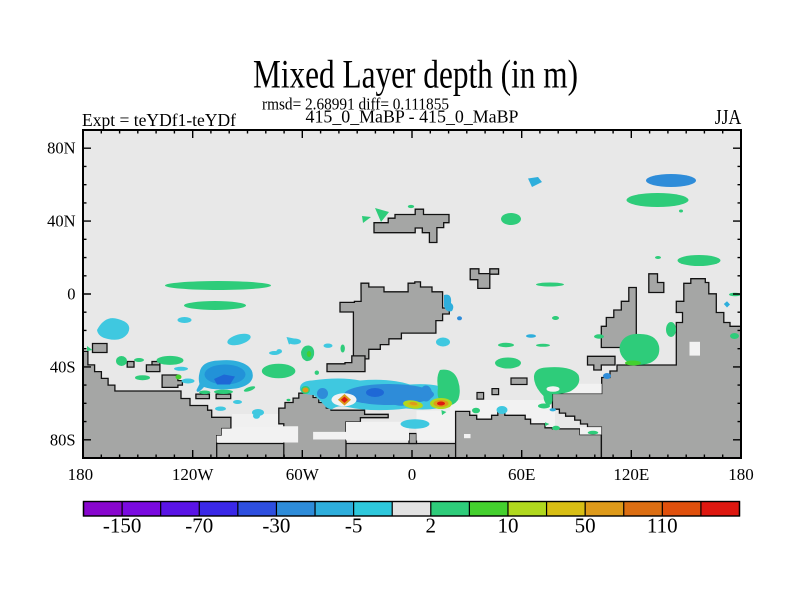 Image resolution: width=800 pixels, height=600 pixels. What do you see at coordinates (276, 526) in the screenshot?
I see `svg-text: -30` at bounding box center [276, 526].